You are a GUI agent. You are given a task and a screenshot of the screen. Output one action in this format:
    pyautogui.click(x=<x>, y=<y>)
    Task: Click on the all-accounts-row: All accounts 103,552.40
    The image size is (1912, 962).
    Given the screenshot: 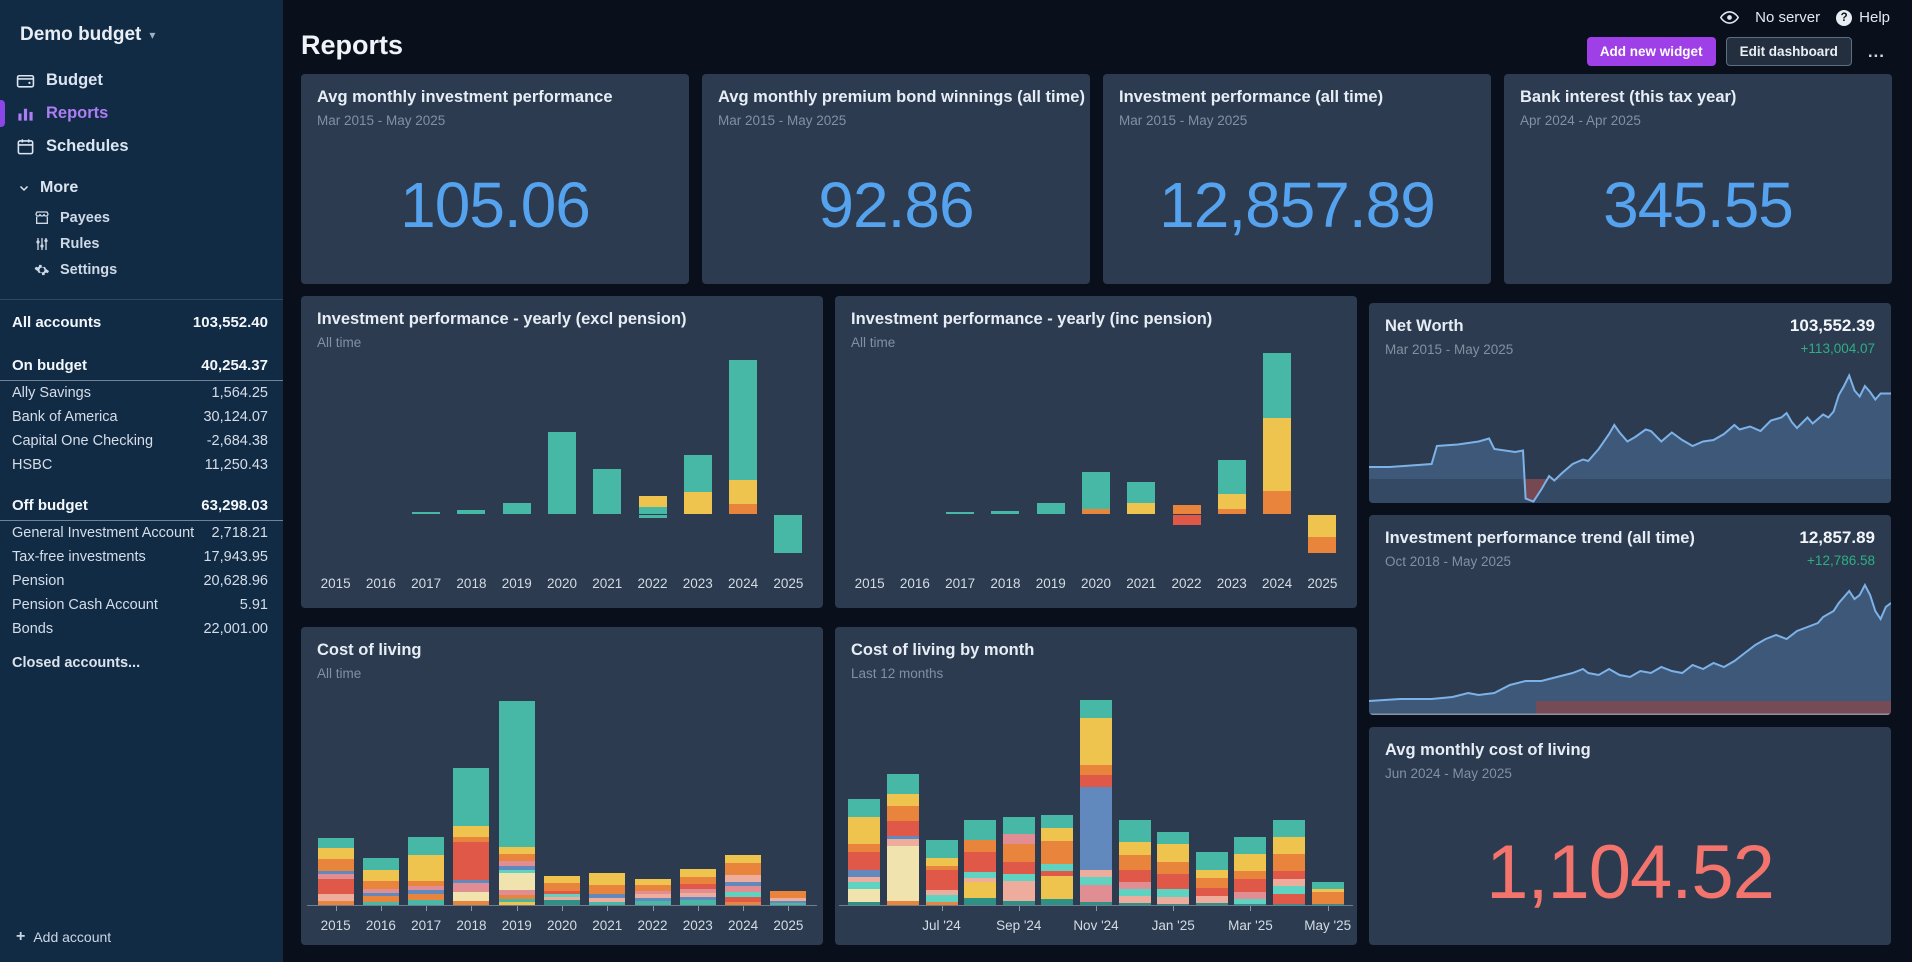 What is the action you would take?
    pyautogui.click(x=141, y=322)
    